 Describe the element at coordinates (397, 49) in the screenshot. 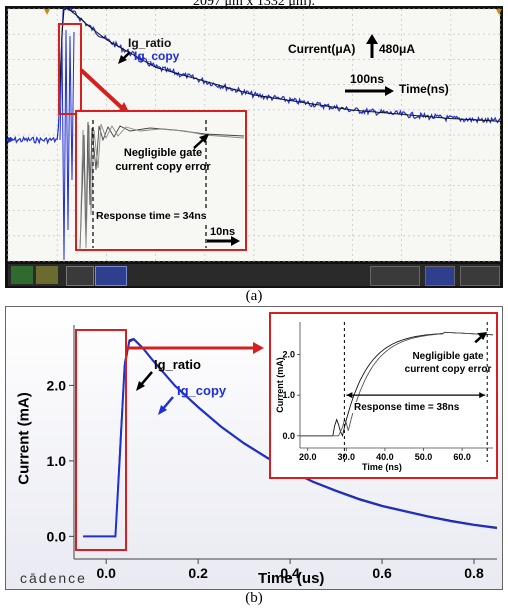

I see `vertical-scale-value: 480μA` at that location.